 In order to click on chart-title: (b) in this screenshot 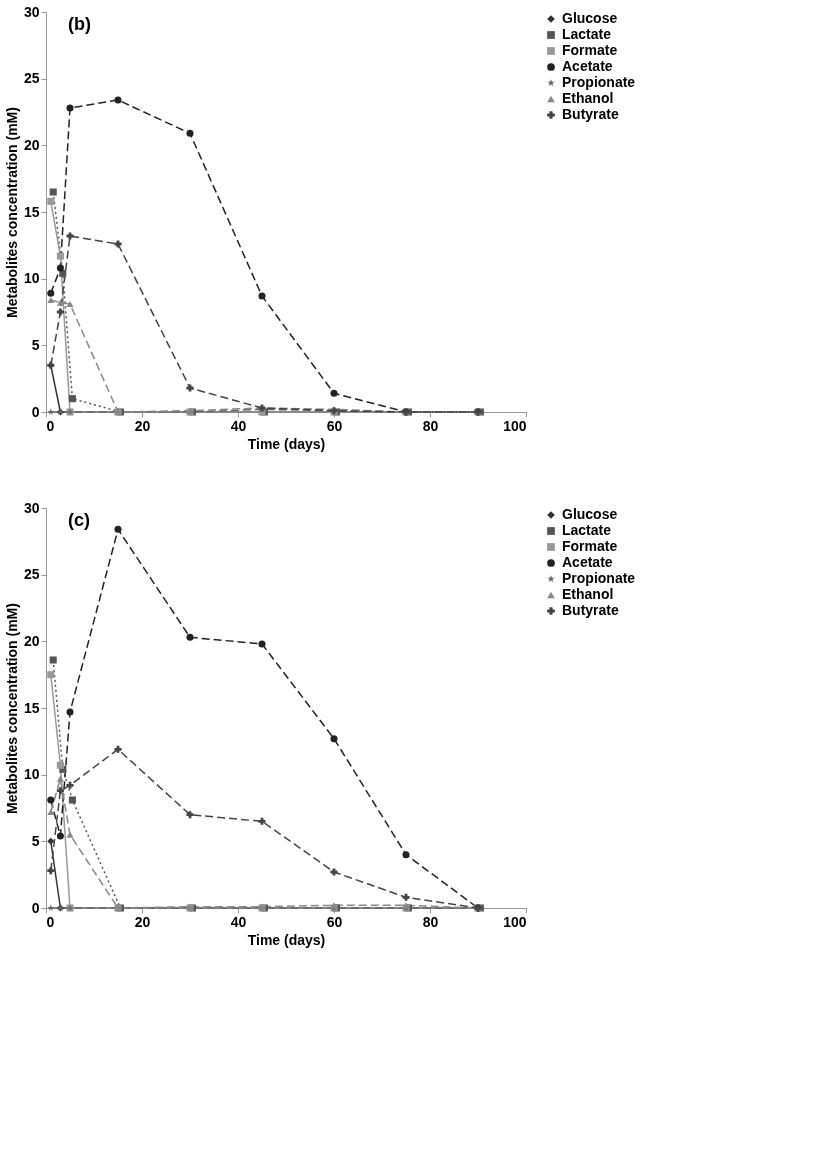, I will do `click(79, 24)`.